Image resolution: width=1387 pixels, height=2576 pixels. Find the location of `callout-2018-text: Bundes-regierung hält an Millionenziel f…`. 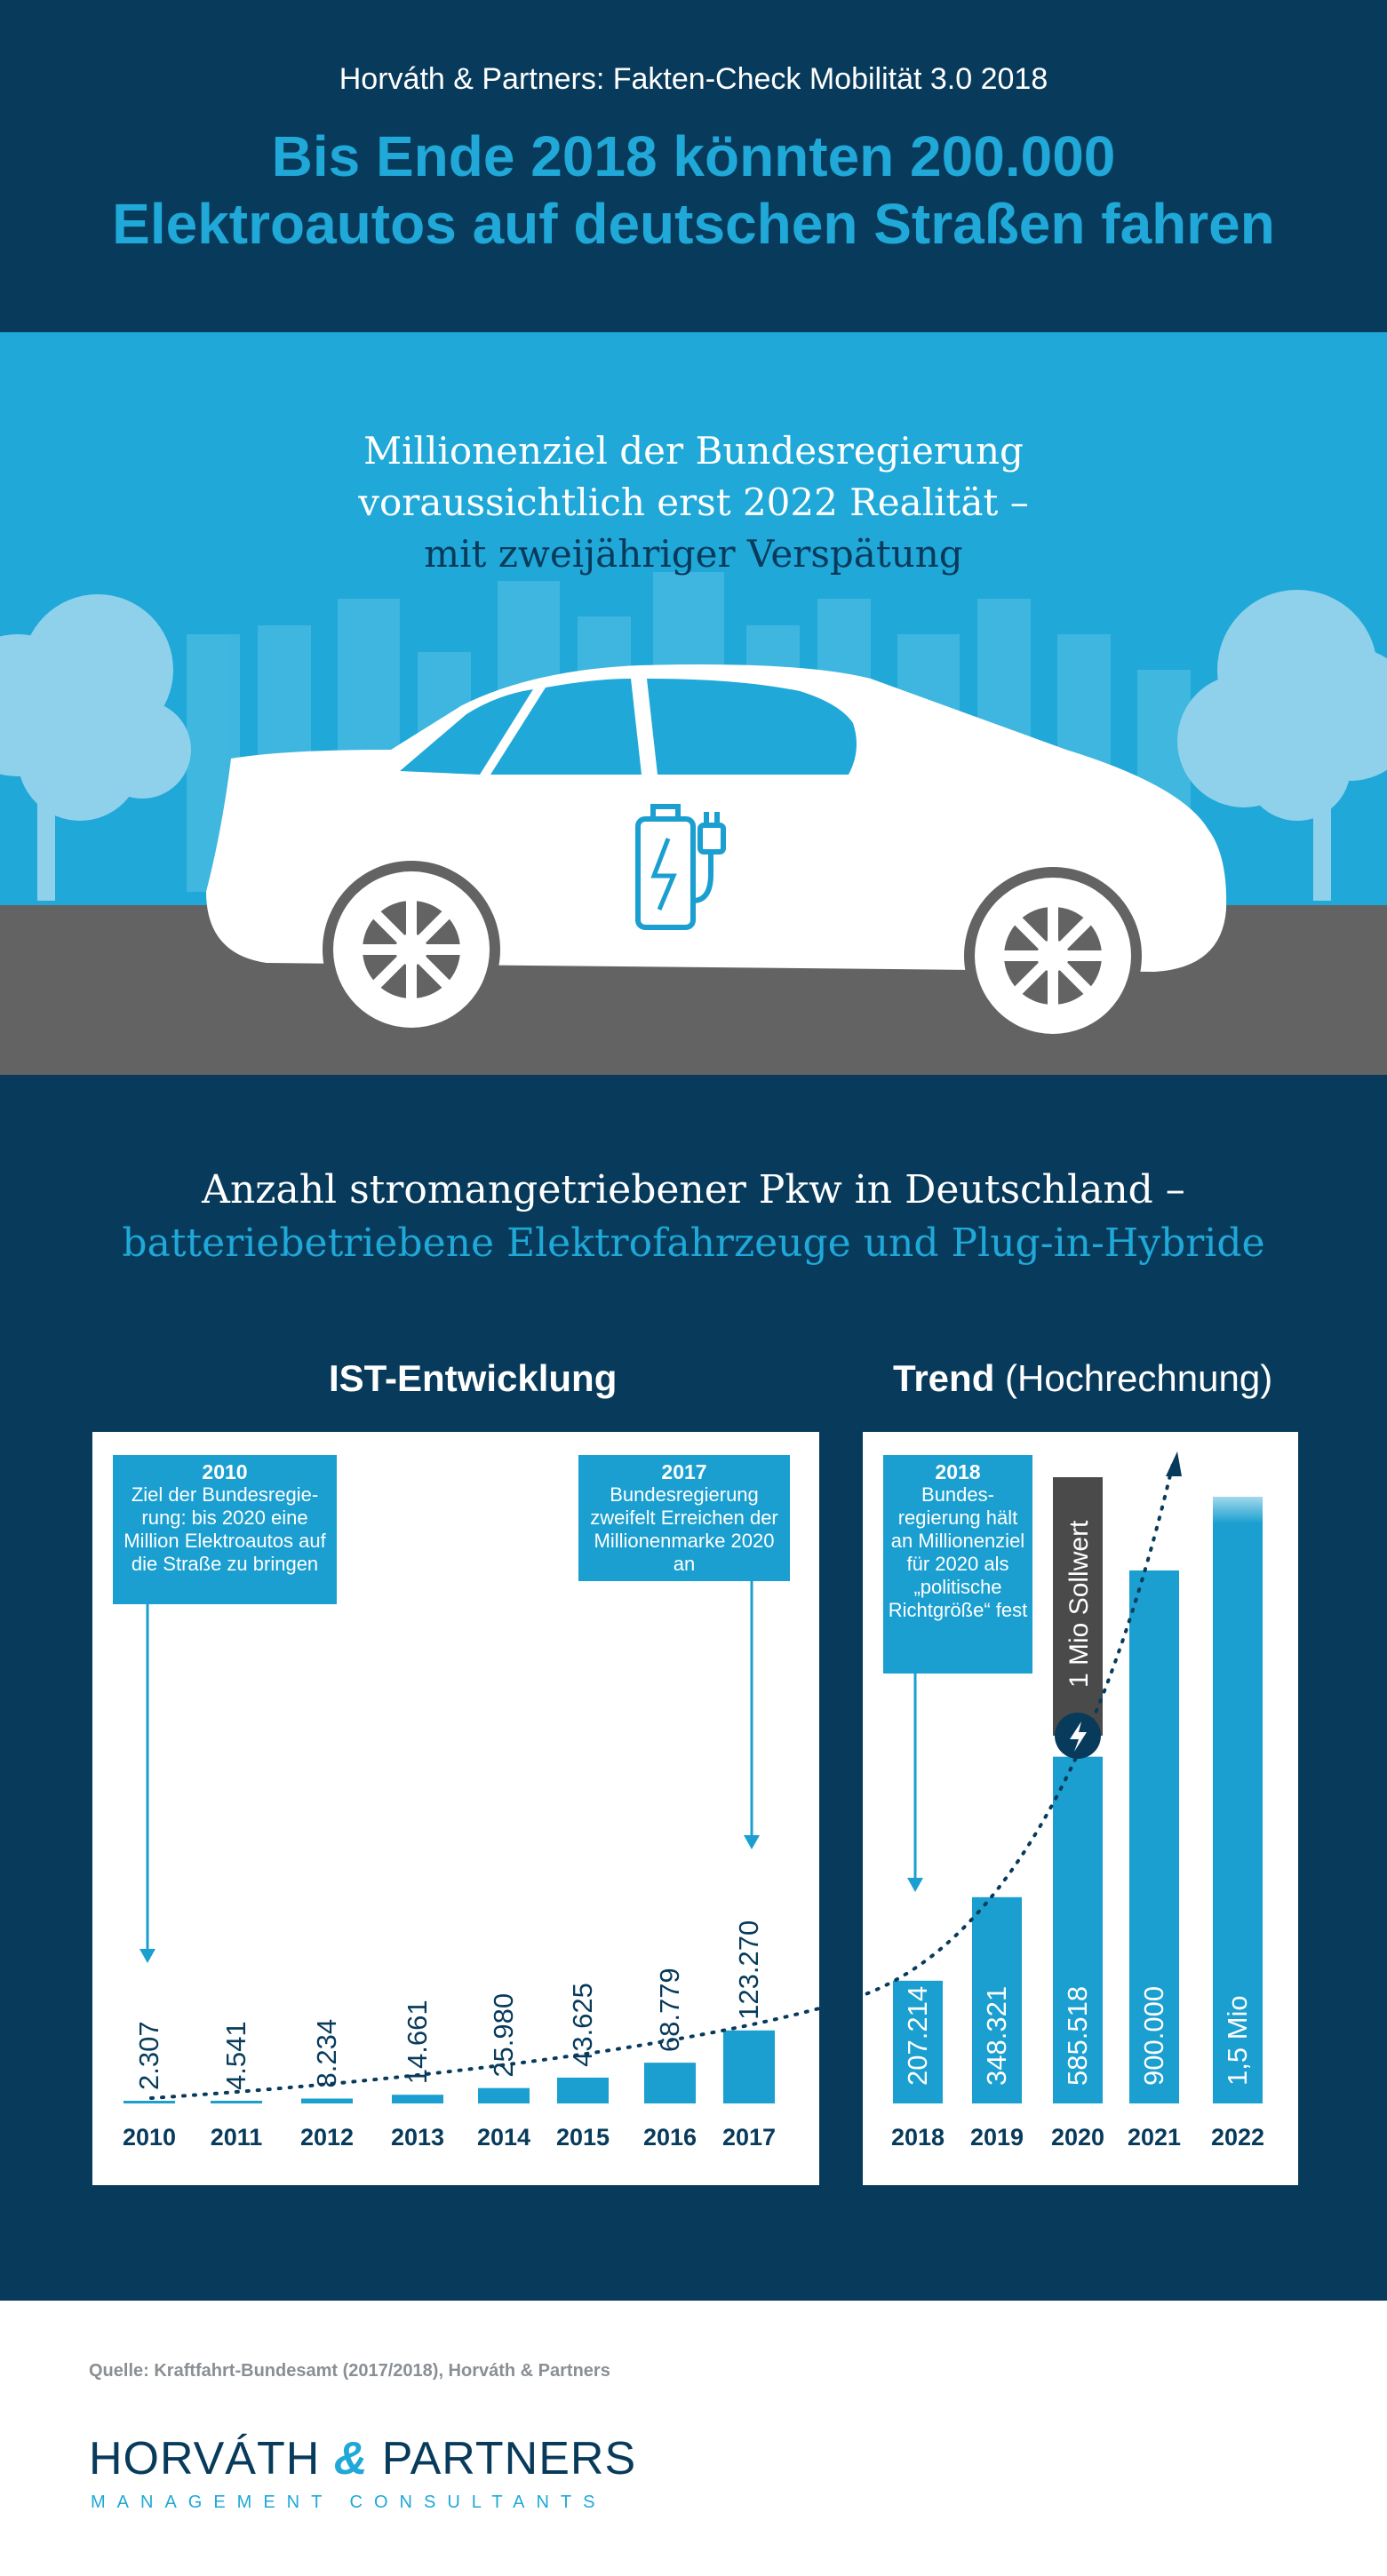

callout-2018-text: Bundes-regierung hält an Millionenziel f… is located at coordinates (958, 1552).